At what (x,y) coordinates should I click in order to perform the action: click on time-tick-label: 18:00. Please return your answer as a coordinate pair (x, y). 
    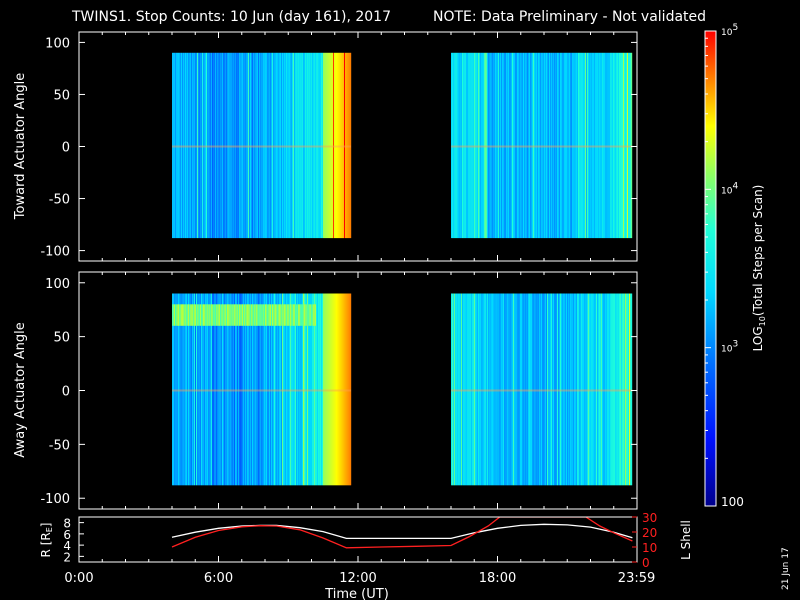
    Looking at the image, I should click on (497, 578).